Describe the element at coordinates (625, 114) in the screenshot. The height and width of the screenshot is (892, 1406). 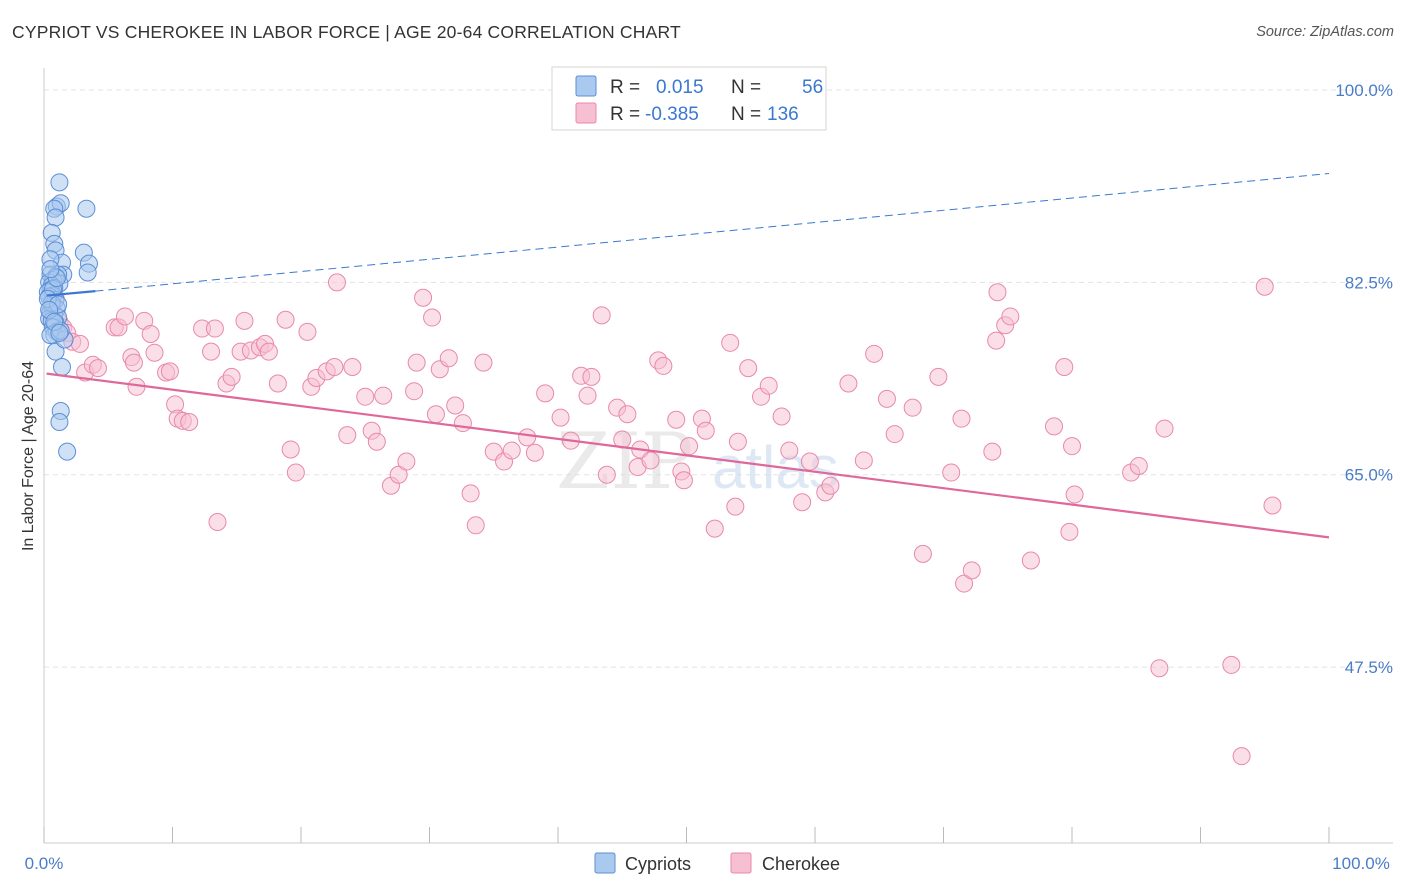
I see `legend-r-label-cherokee: R =` at that location.